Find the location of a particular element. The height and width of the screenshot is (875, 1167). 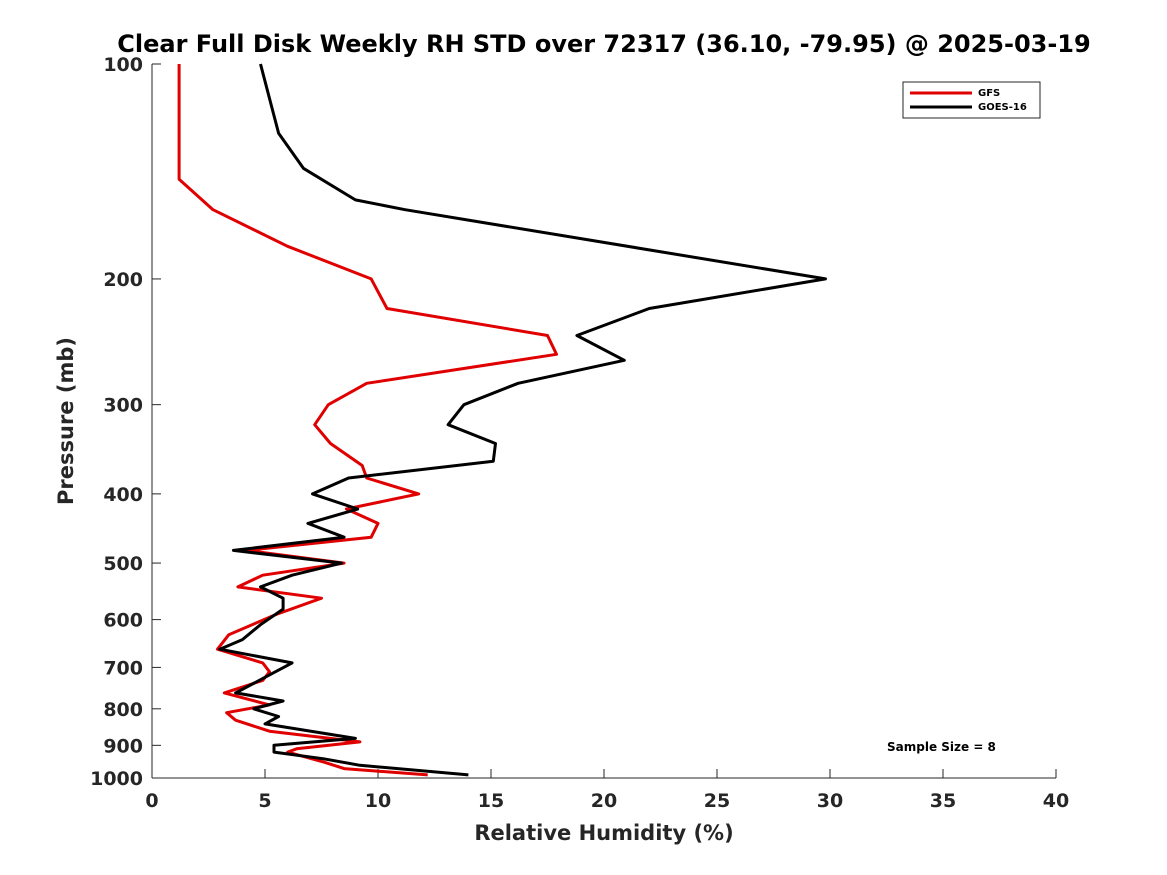

y-tick-label-700: 700 is located at coordinates (123, 668).